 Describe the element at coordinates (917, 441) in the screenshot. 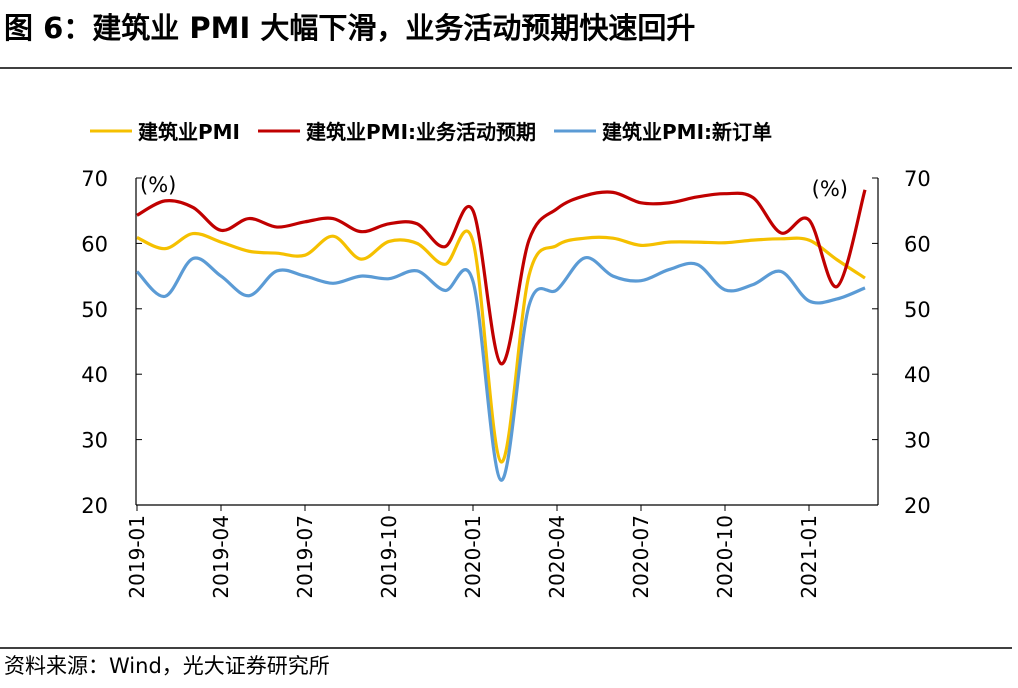

I see `y2-tick-label: 30` at that location.